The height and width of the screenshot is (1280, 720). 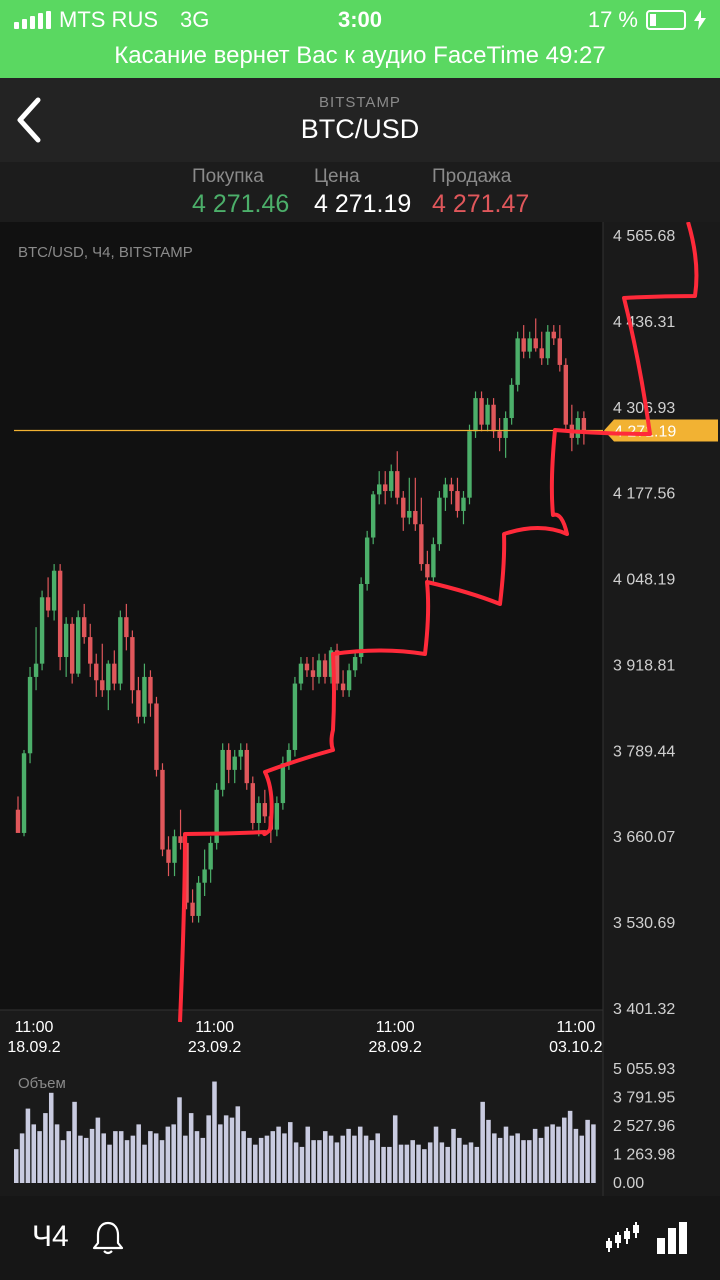 What do you see at coordinates (32, 20) in the screenshot?
I see `signal-icon` at bounding box center [32, 20].